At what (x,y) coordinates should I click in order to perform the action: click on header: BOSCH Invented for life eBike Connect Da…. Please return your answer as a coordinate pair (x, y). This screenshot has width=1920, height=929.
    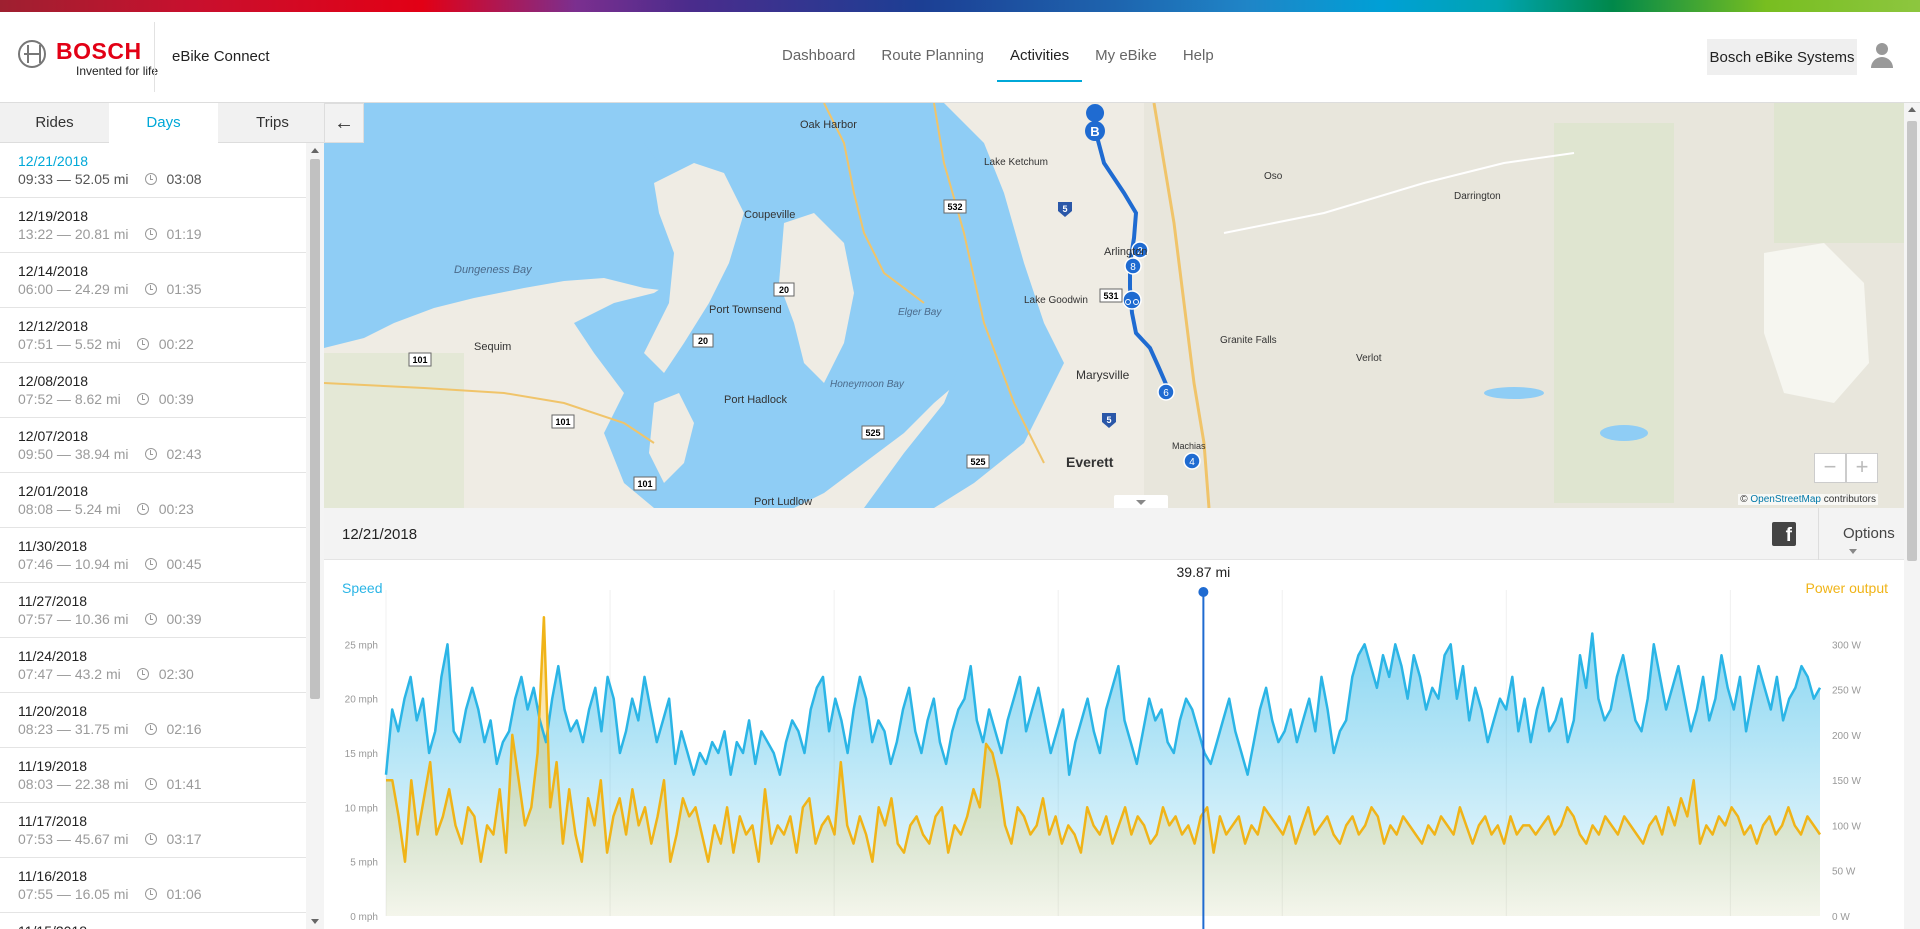
    Looking at the image, I should click on (960, 57).